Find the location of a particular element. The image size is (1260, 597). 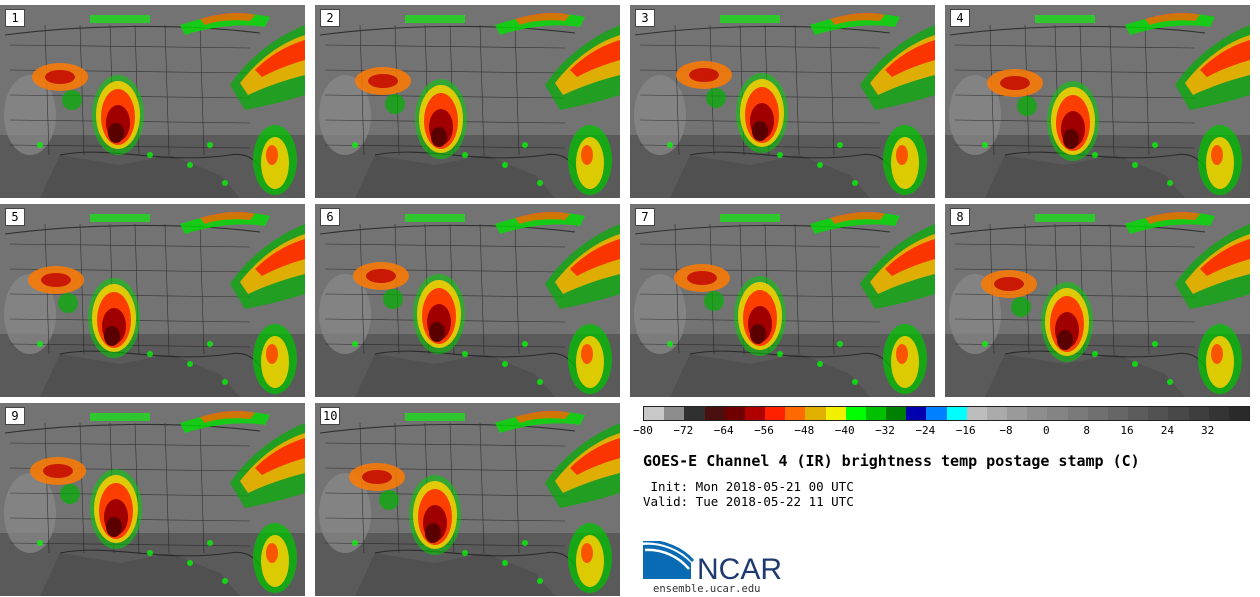

map-panel-9: 9 is located at coordinates (152, 499).